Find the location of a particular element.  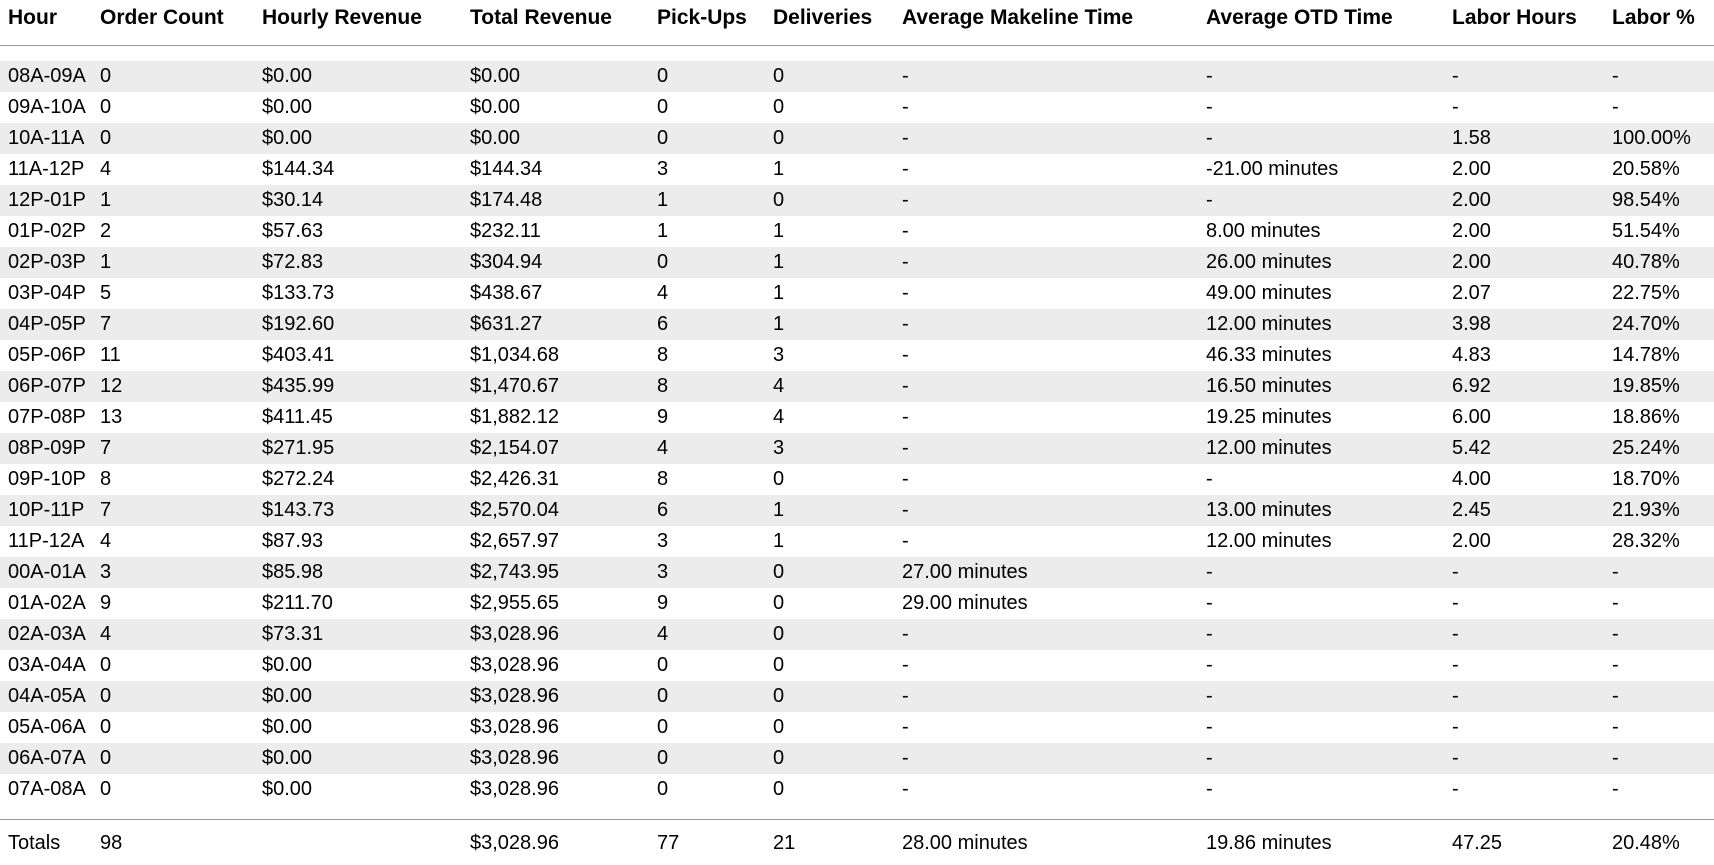

cell-order_count: 12 is located at coordinates (173, 386).